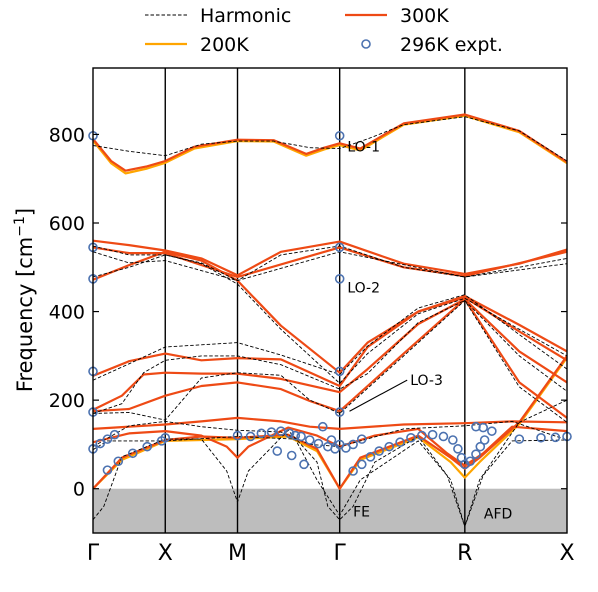 The height and width of the screenshot is (592, 598). Describe the element at coordinates (426, 381) in the screenshot. I see `annotation-label: LO-3` at that location.